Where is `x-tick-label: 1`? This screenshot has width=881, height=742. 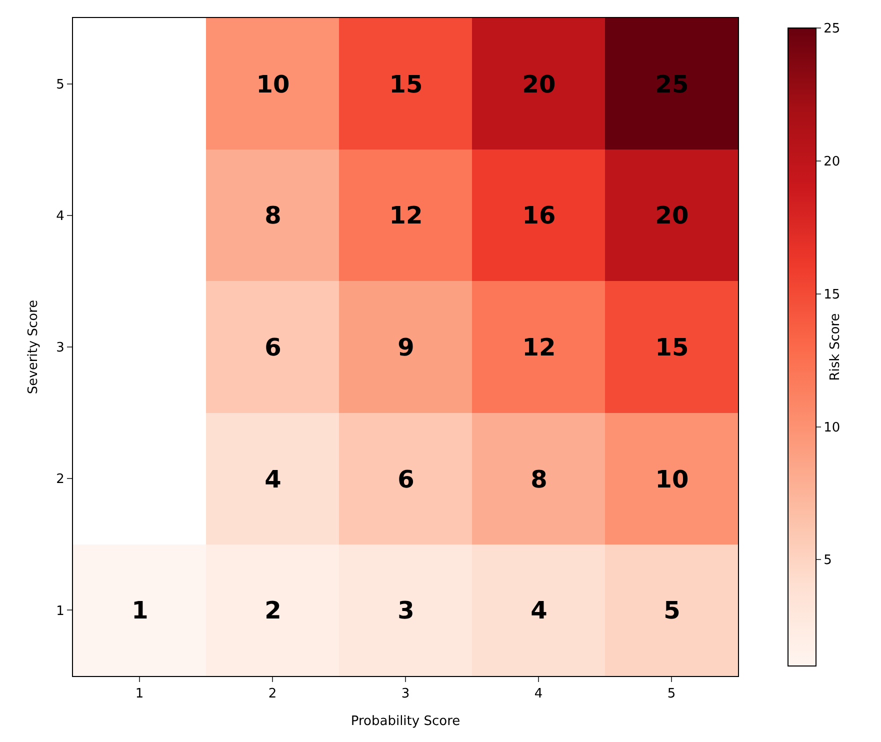 x-tick-label: 1 is located at coordinates (139, 694).